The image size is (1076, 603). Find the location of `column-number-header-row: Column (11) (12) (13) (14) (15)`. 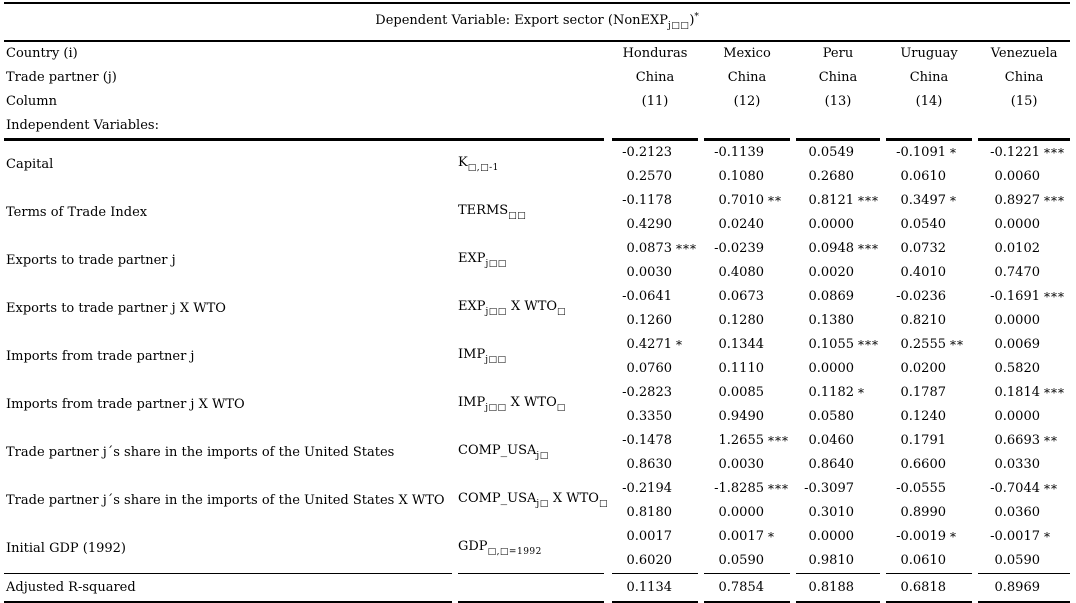

column-number-header-row: Column (11) (12) (13) (14) (15) is located at coordinates (537, 102).